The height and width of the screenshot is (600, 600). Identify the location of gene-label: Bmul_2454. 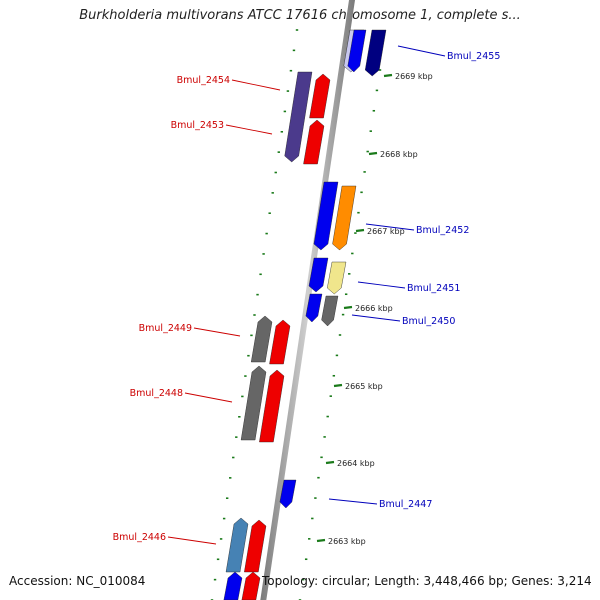
(203, 80).